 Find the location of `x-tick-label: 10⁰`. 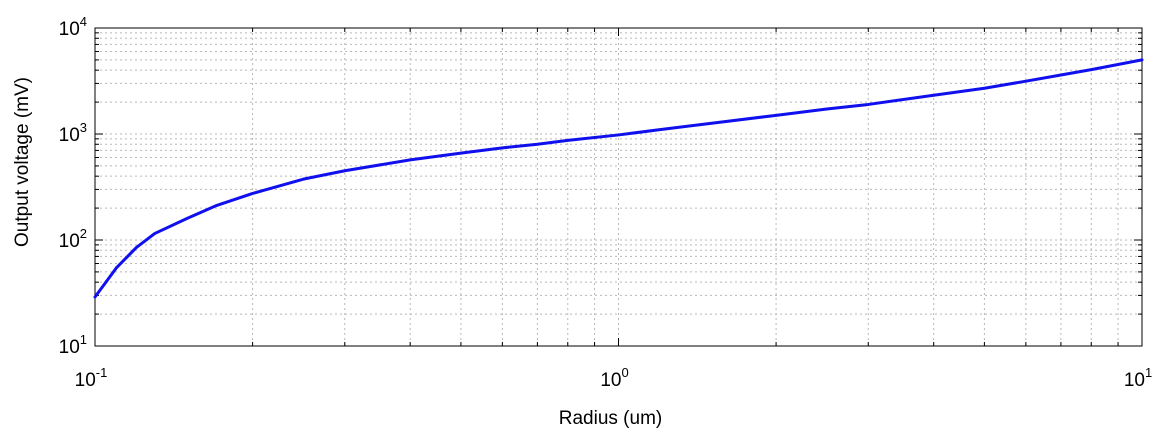

x-tick-label: 10⁰ is located at coordinates (614, 378).